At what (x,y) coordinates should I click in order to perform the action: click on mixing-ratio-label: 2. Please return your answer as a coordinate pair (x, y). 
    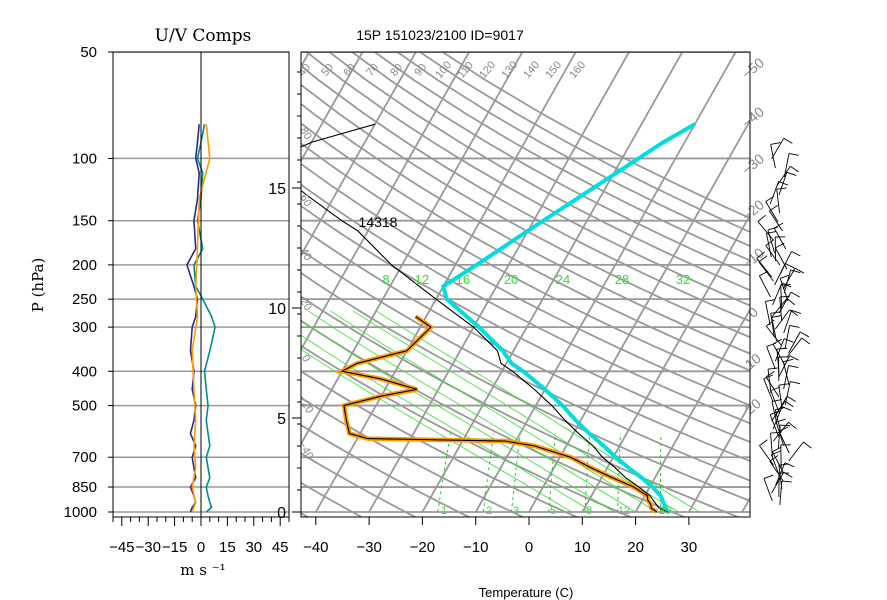
    Looking at the image, I should click on (489, 511).